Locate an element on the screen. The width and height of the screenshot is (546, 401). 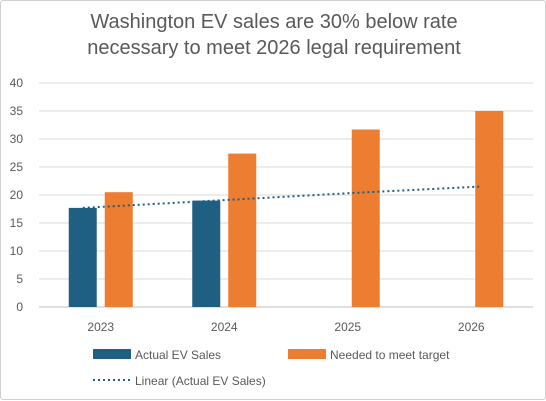
y-tick-label: 10 is located at coordinates (17, 251).